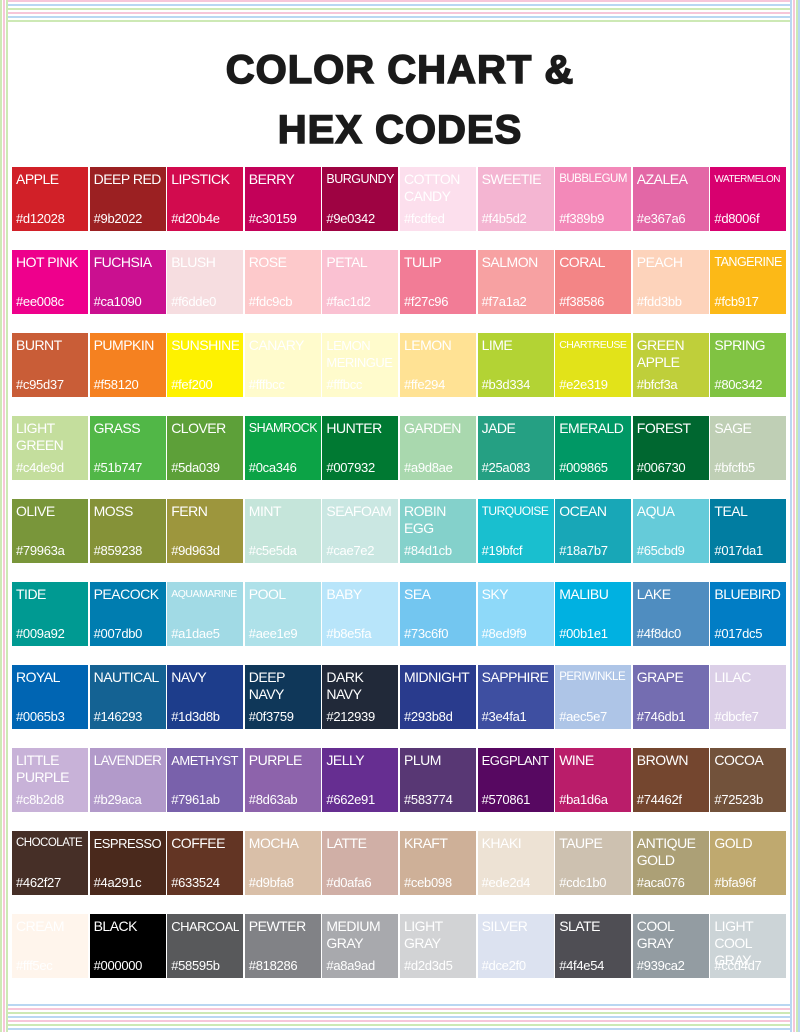  I want to click on hex-code: #18a7b7, so click(583, 550).